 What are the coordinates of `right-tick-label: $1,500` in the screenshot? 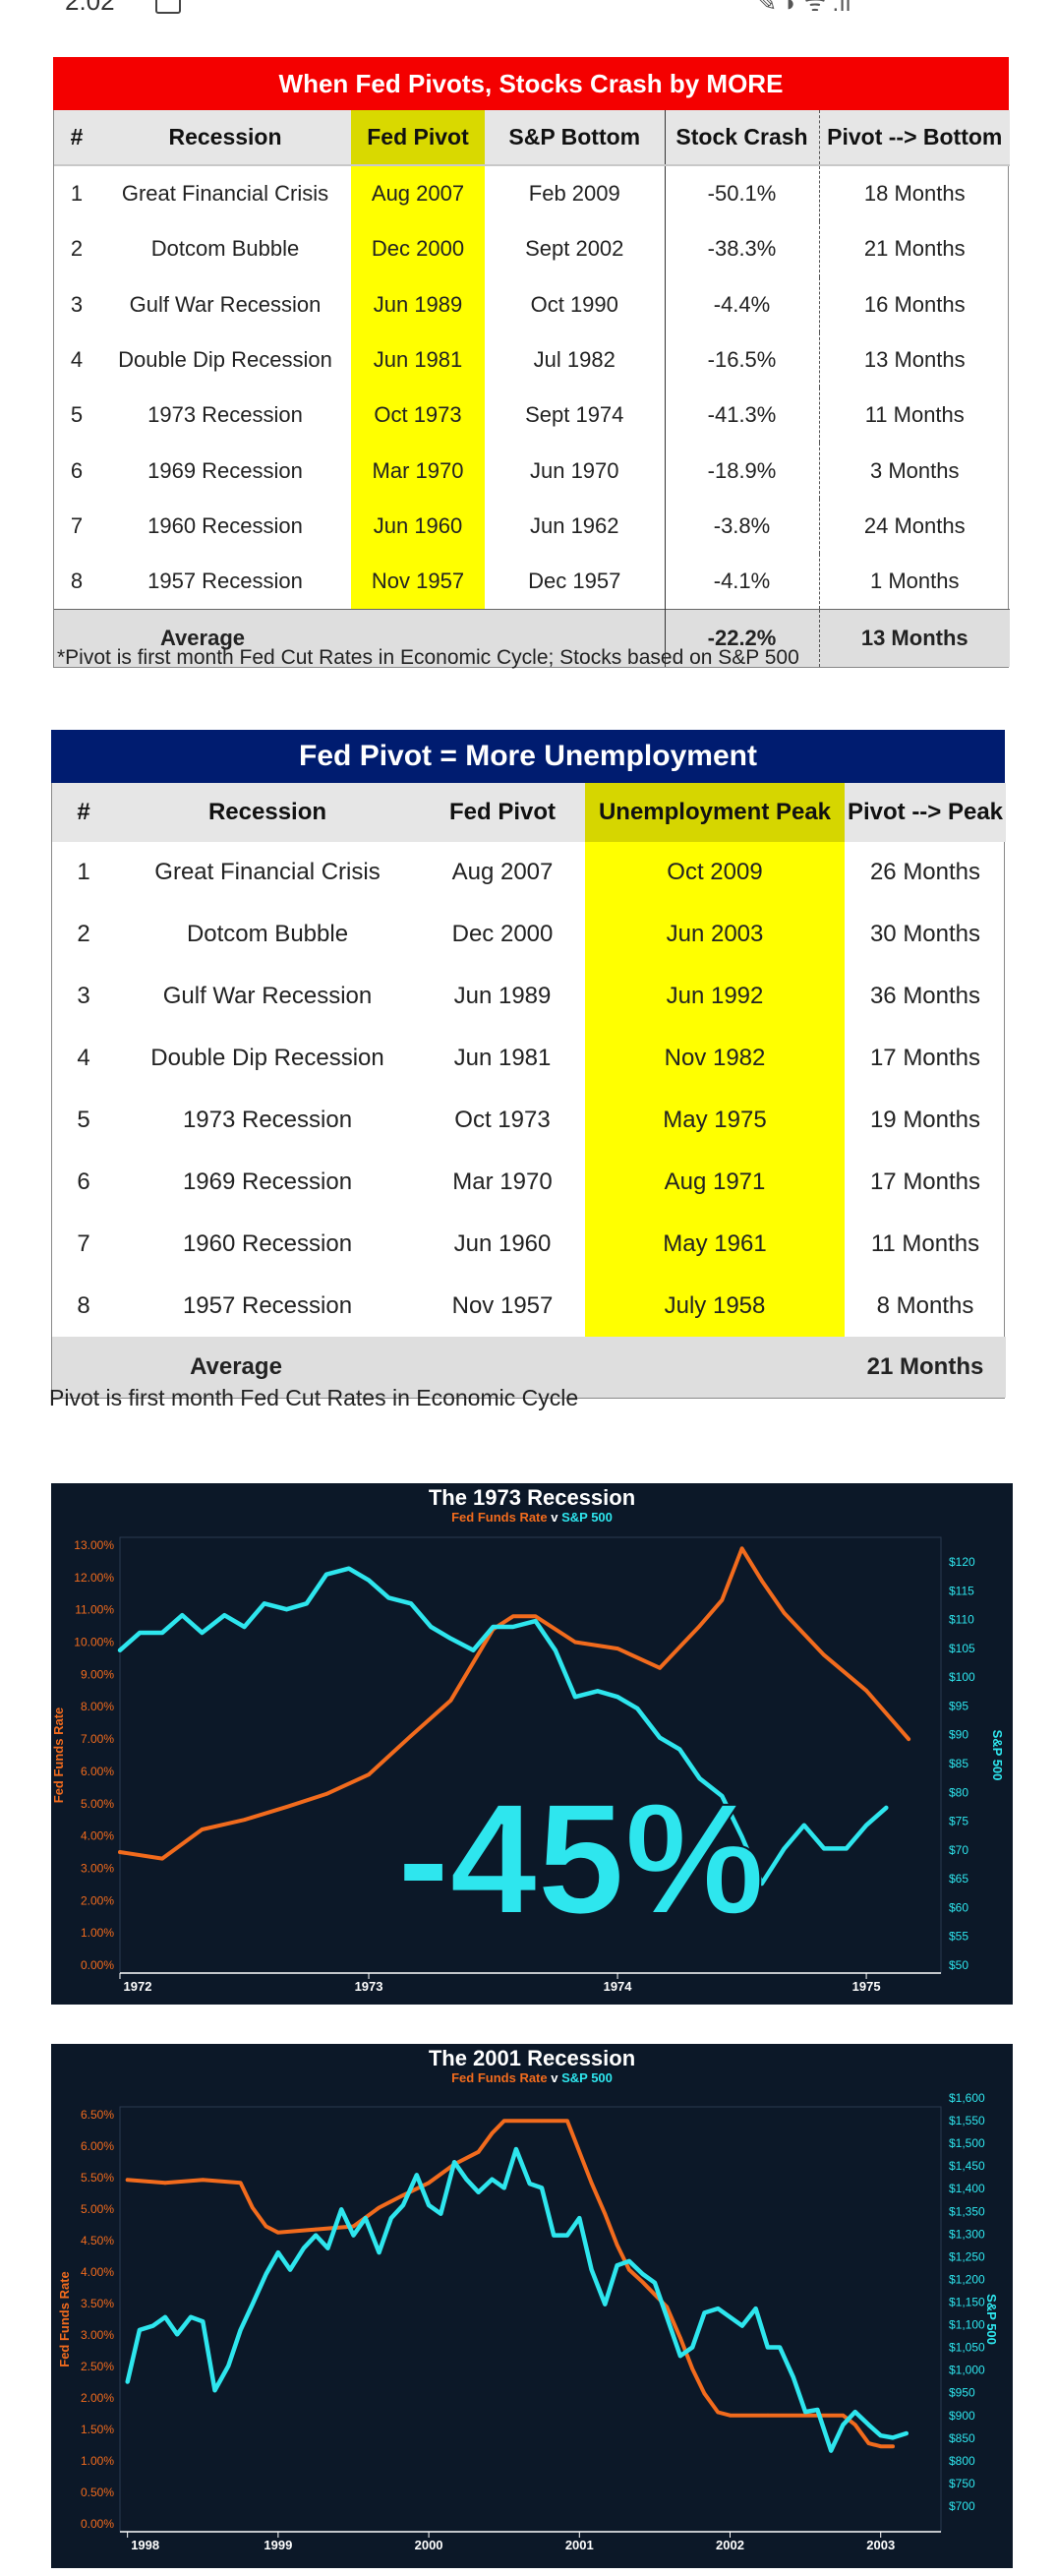 It's located at (967, 2143).